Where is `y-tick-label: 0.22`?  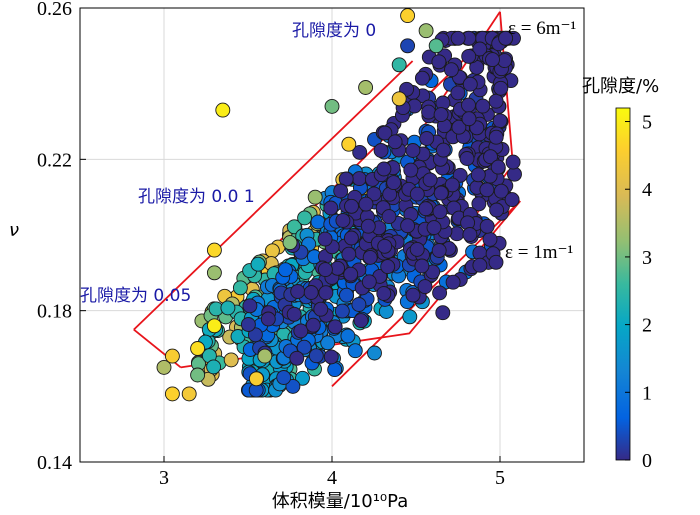 y-tick-label: 0.22 is located at coordinates (54, 160).